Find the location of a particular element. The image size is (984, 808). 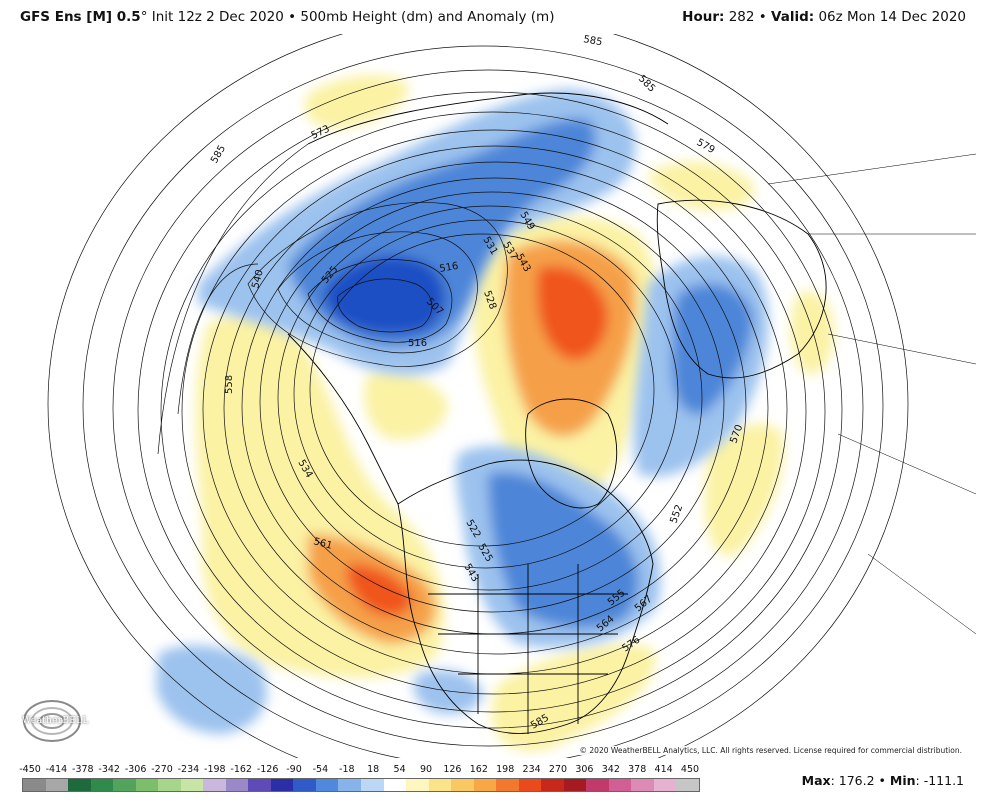

colorbar-tick-label: -18 is located at coordinates (347, 769).